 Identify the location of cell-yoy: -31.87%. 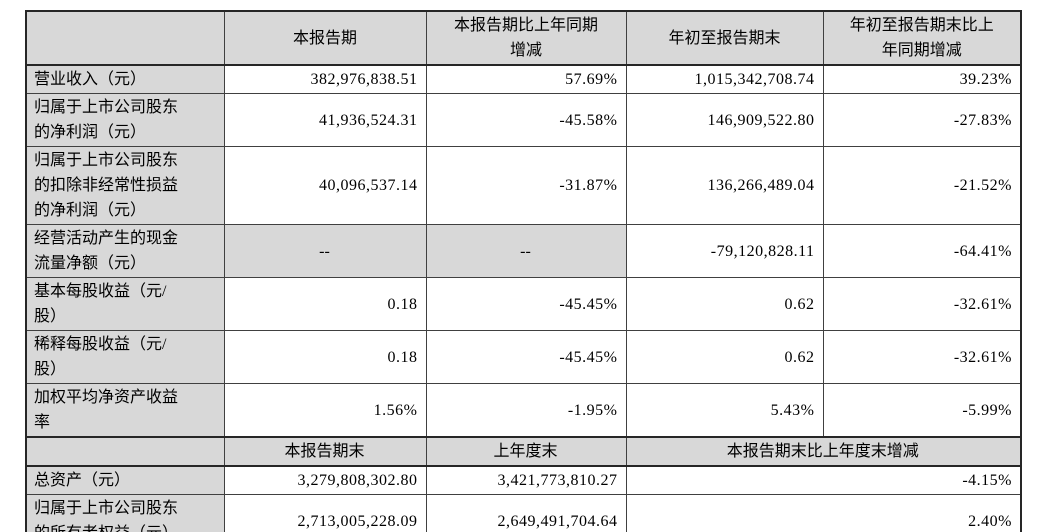
(526, 185).